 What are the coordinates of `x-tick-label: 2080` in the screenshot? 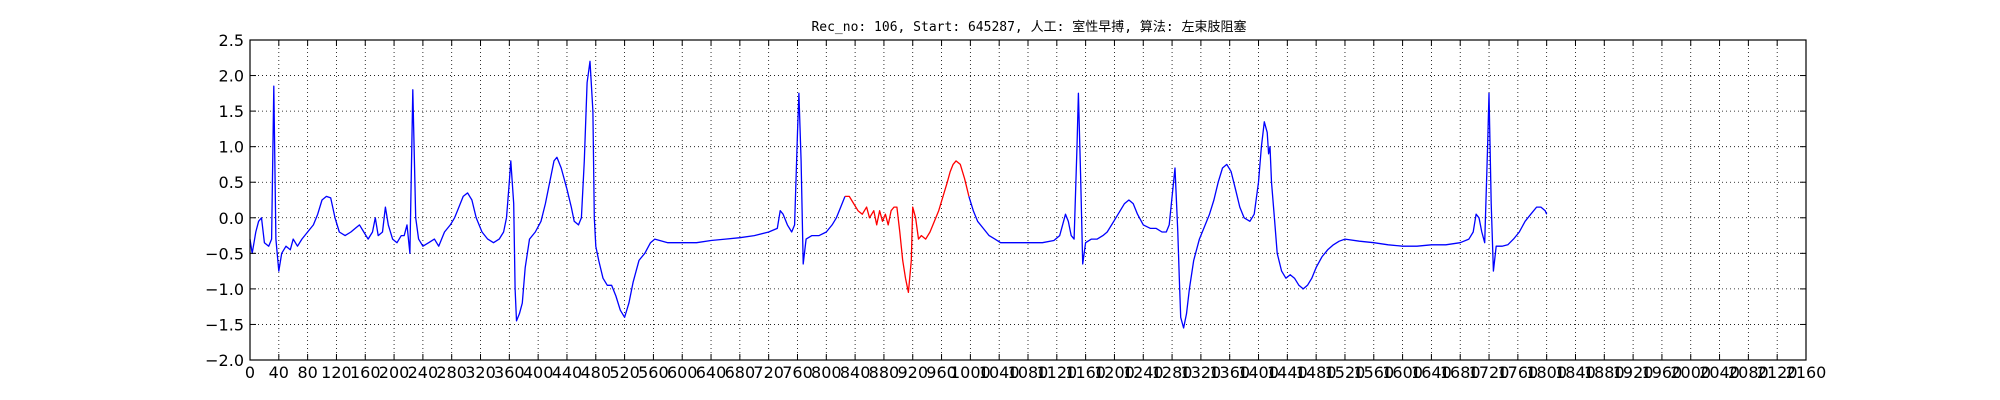 It's located at (1748, 372).